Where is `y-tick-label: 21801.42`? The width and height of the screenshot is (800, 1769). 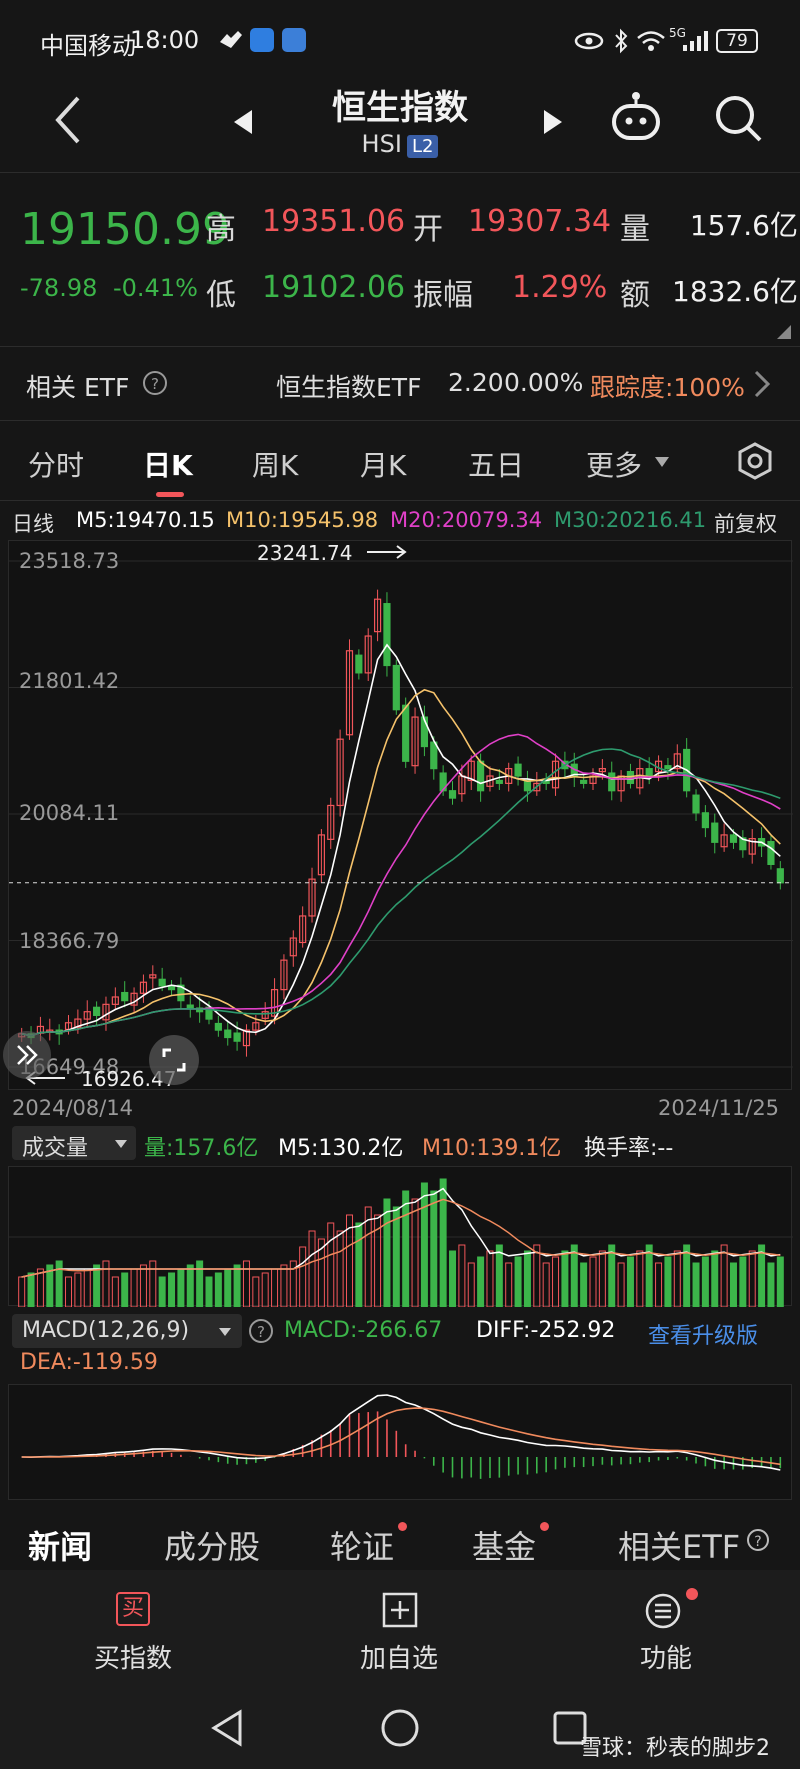
y-tick-label: 21801.42 is located at coordinates (69, 681).